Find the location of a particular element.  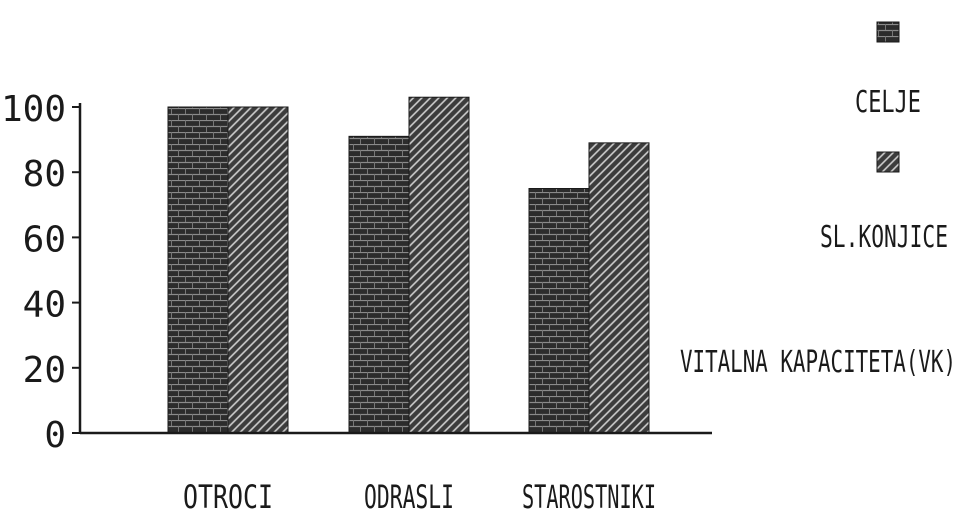

x-tick-label-starostniki: STAROSTNIKI is located at coordinates (589, 496).